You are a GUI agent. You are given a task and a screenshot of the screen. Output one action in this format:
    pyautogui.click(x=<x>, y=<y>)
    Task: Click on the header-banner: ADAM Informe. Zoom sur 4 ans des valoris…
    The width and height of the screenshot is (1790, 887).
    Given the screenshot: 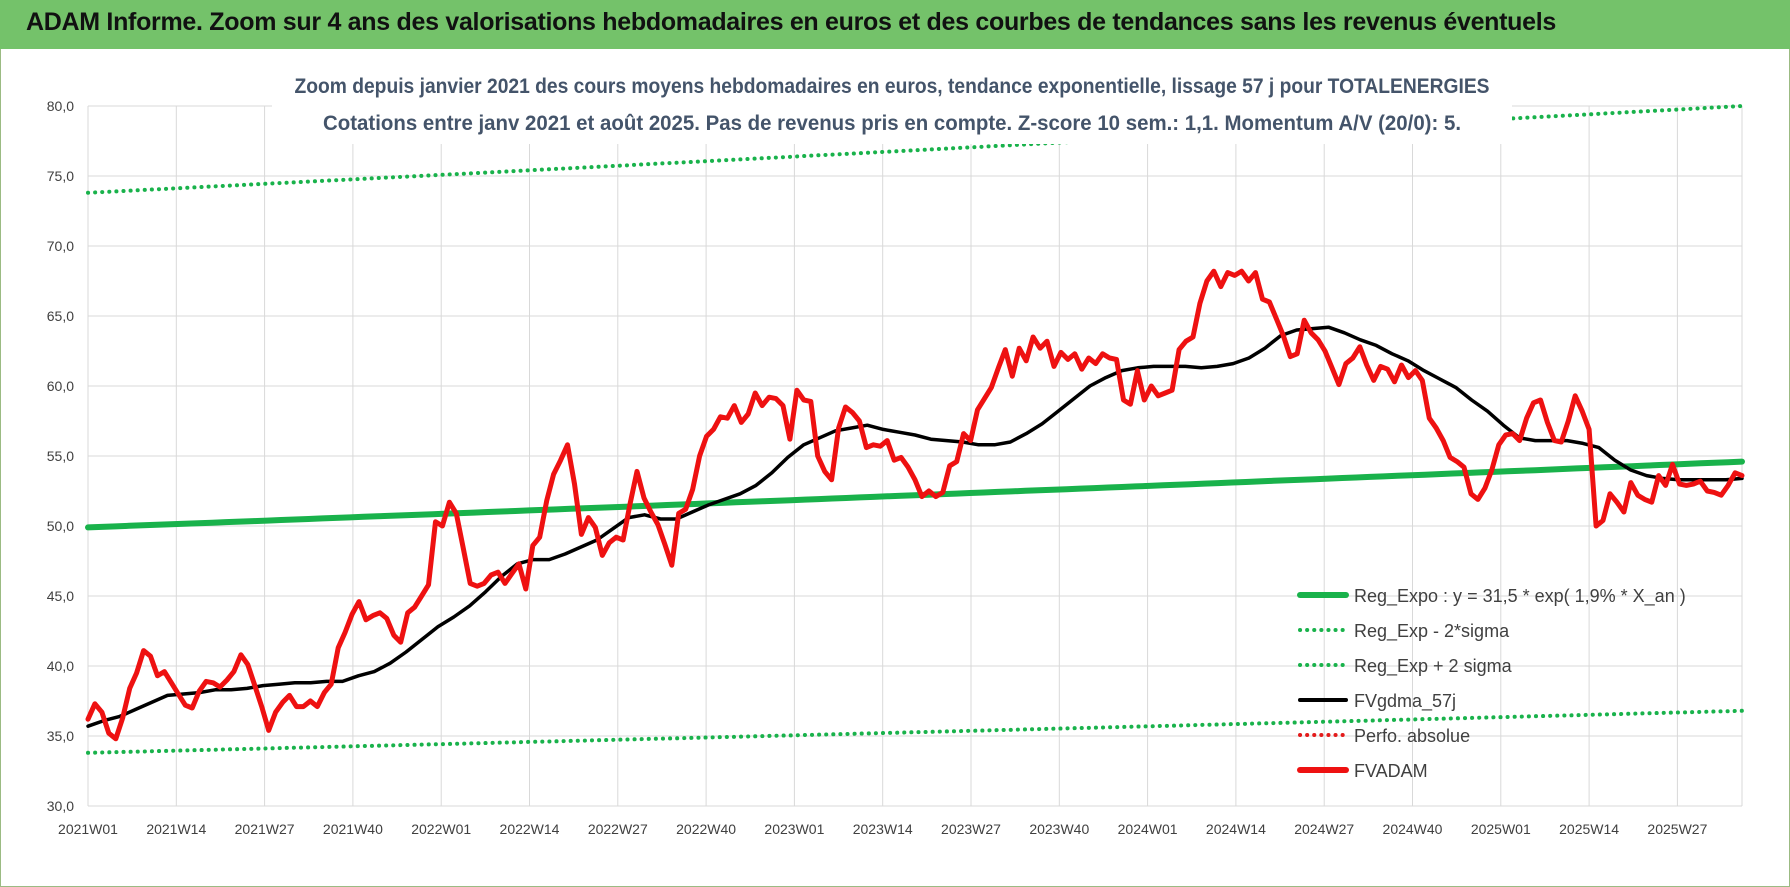 What is the action you would take?
    pyautogui.click(x=895, y=24)
    